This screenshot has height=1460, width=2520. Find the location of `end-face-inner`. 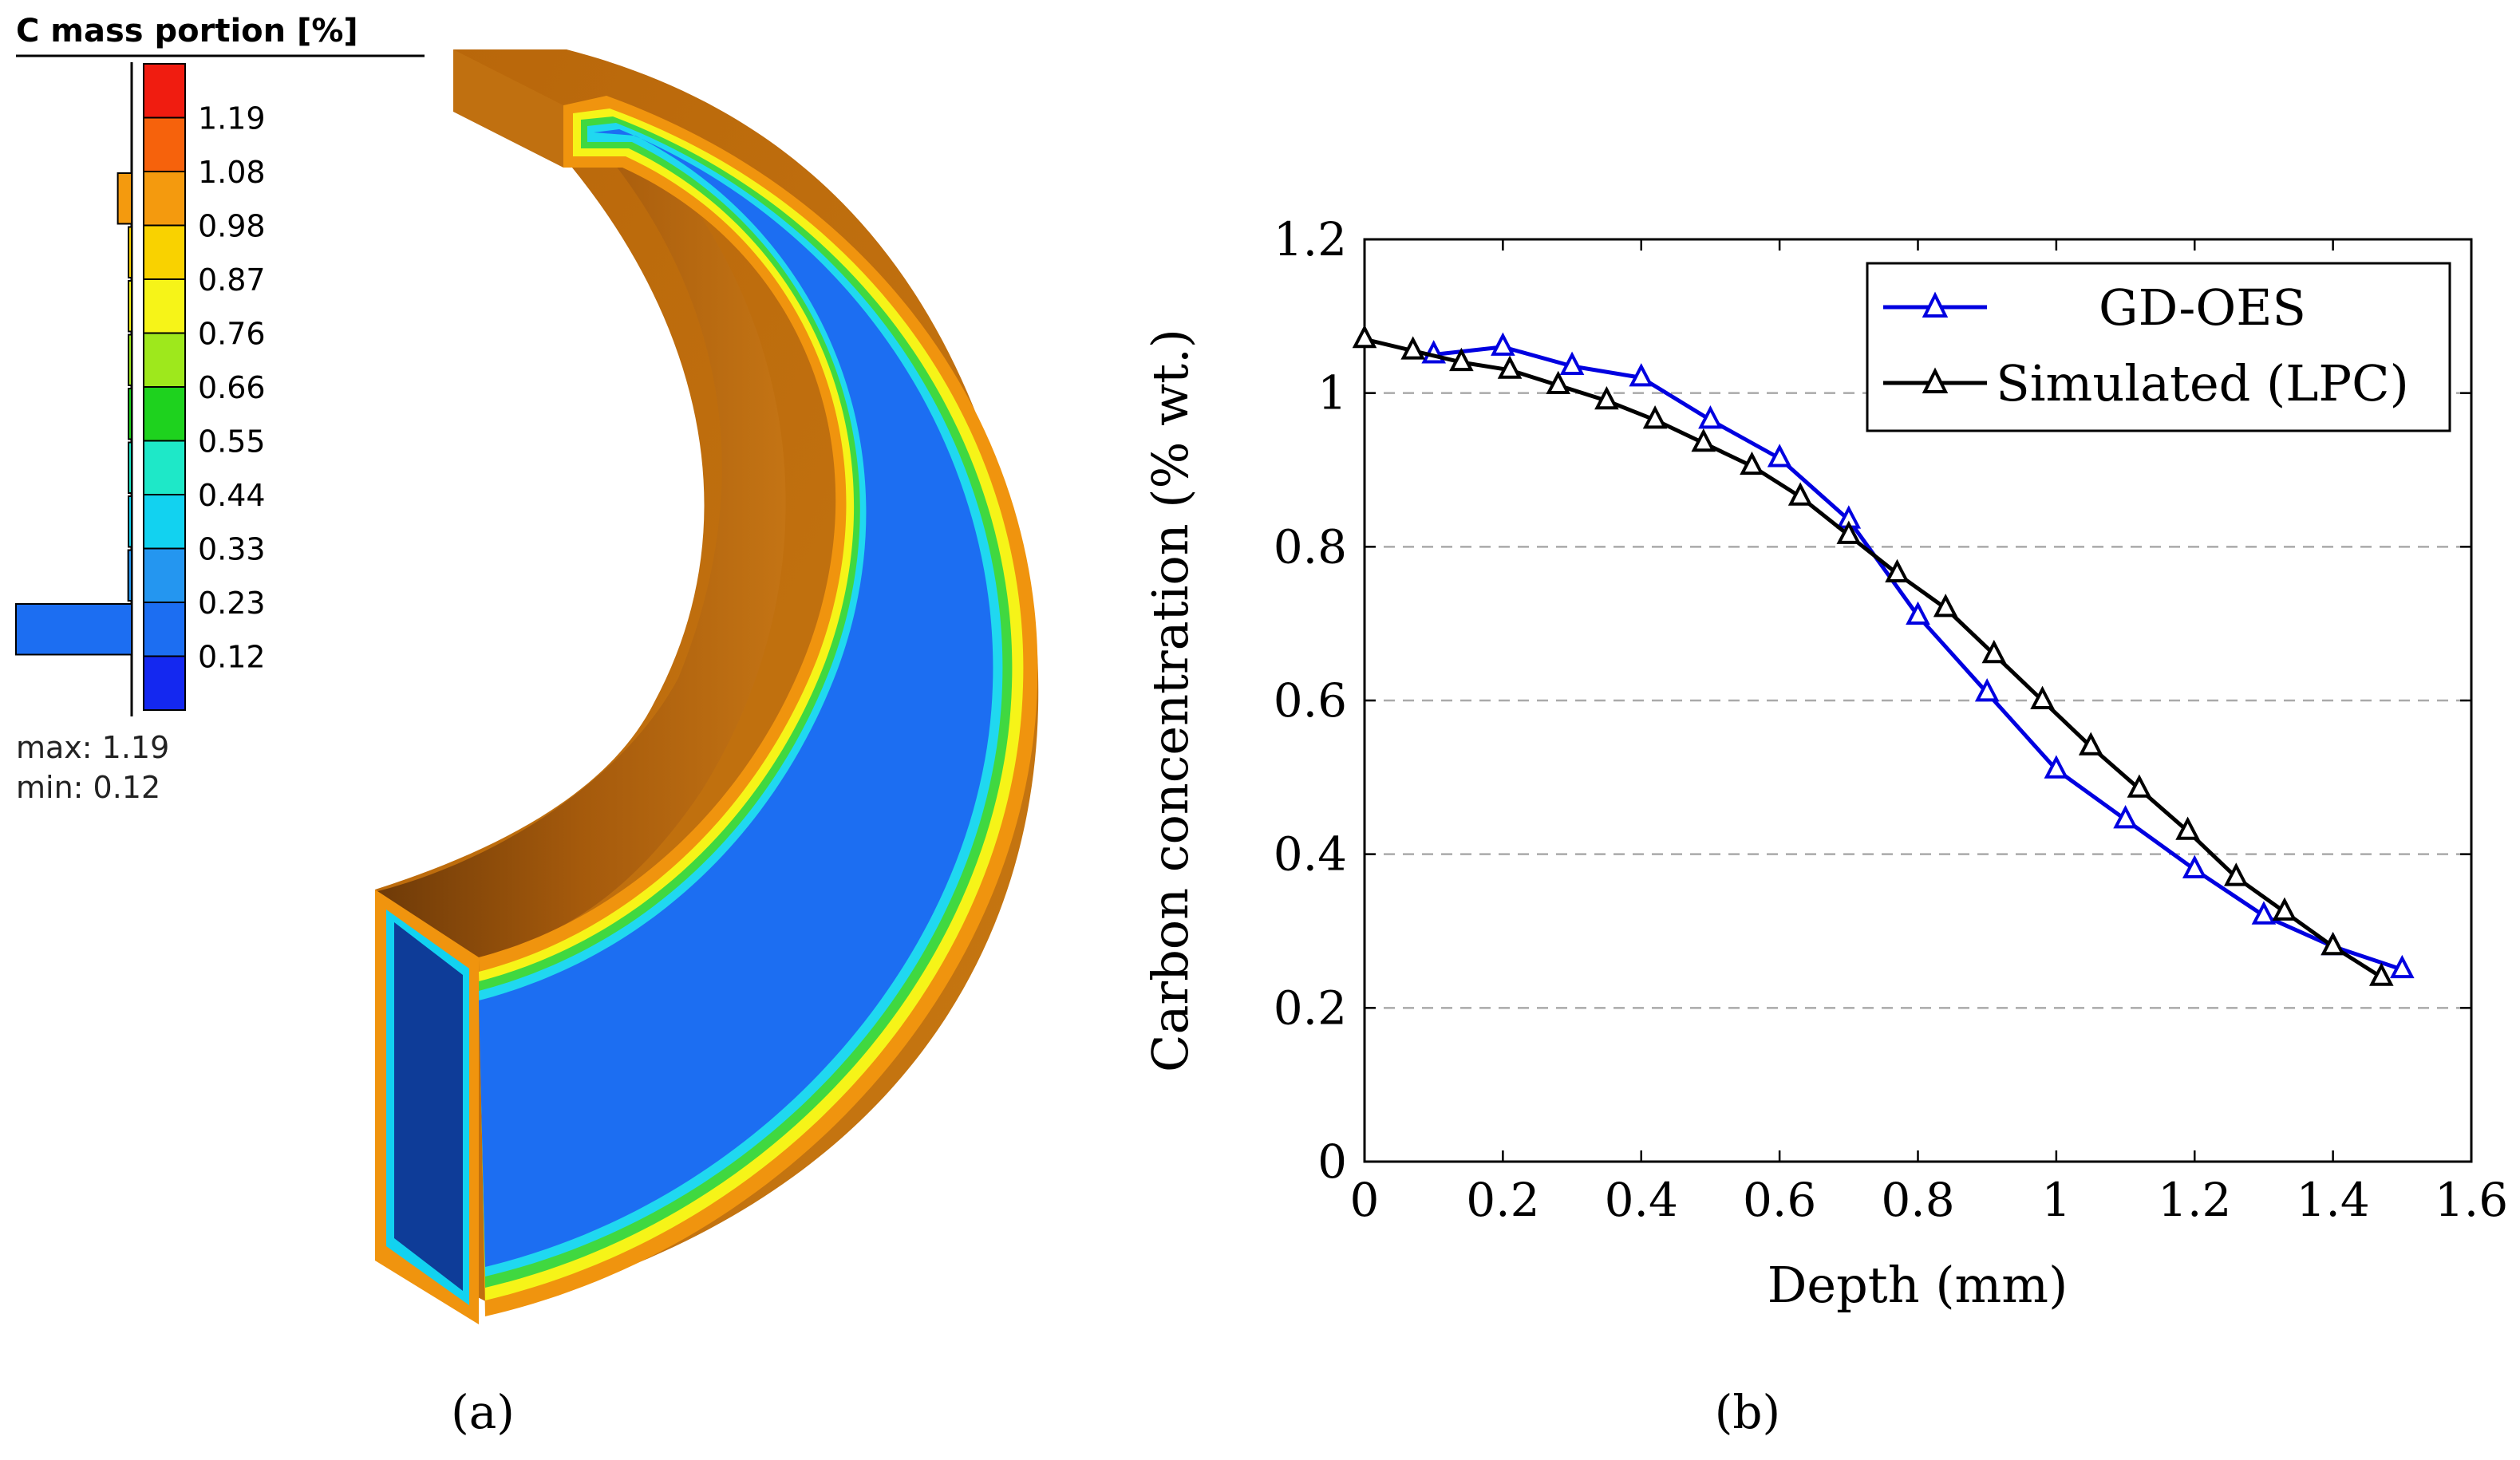

end-face-inner is located at coordinates (428, 1106).